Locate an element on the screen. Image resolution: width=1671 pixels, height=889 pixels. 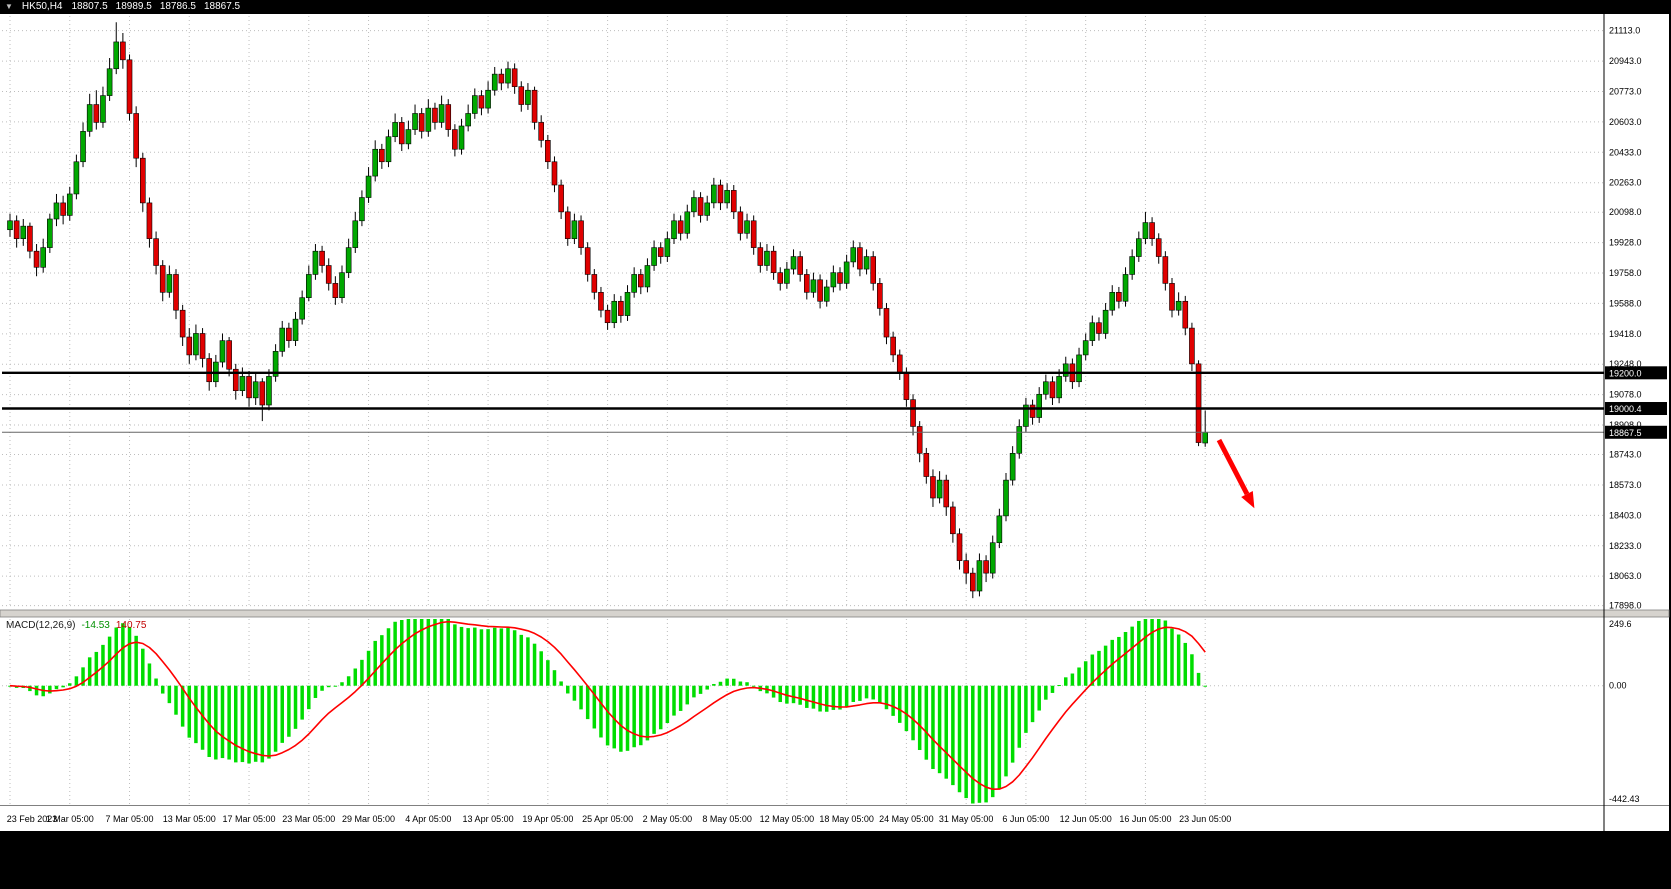
svg-text: 19000.4 is located at coordinates (1625, 409).